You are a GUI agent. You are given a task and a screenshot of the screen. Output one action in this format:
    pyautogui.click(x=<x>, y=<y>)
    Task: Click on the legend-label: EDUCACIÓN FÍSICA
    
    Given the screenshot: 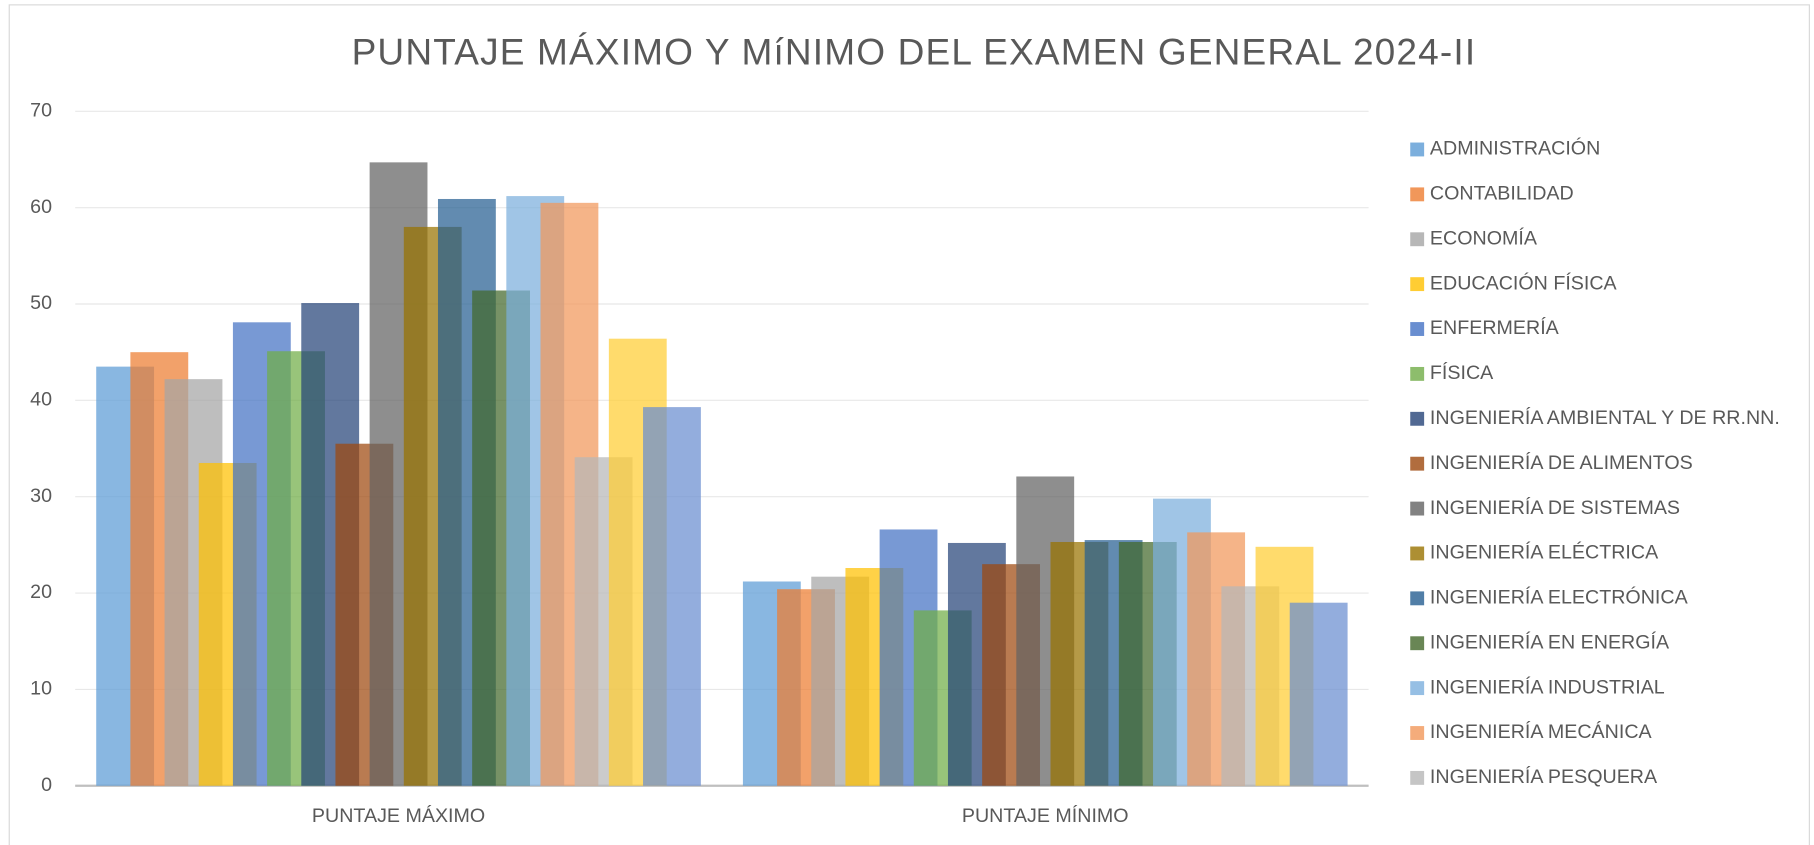 What is the action you would take?
    pyautogui.click(x=1524, y=282)
    